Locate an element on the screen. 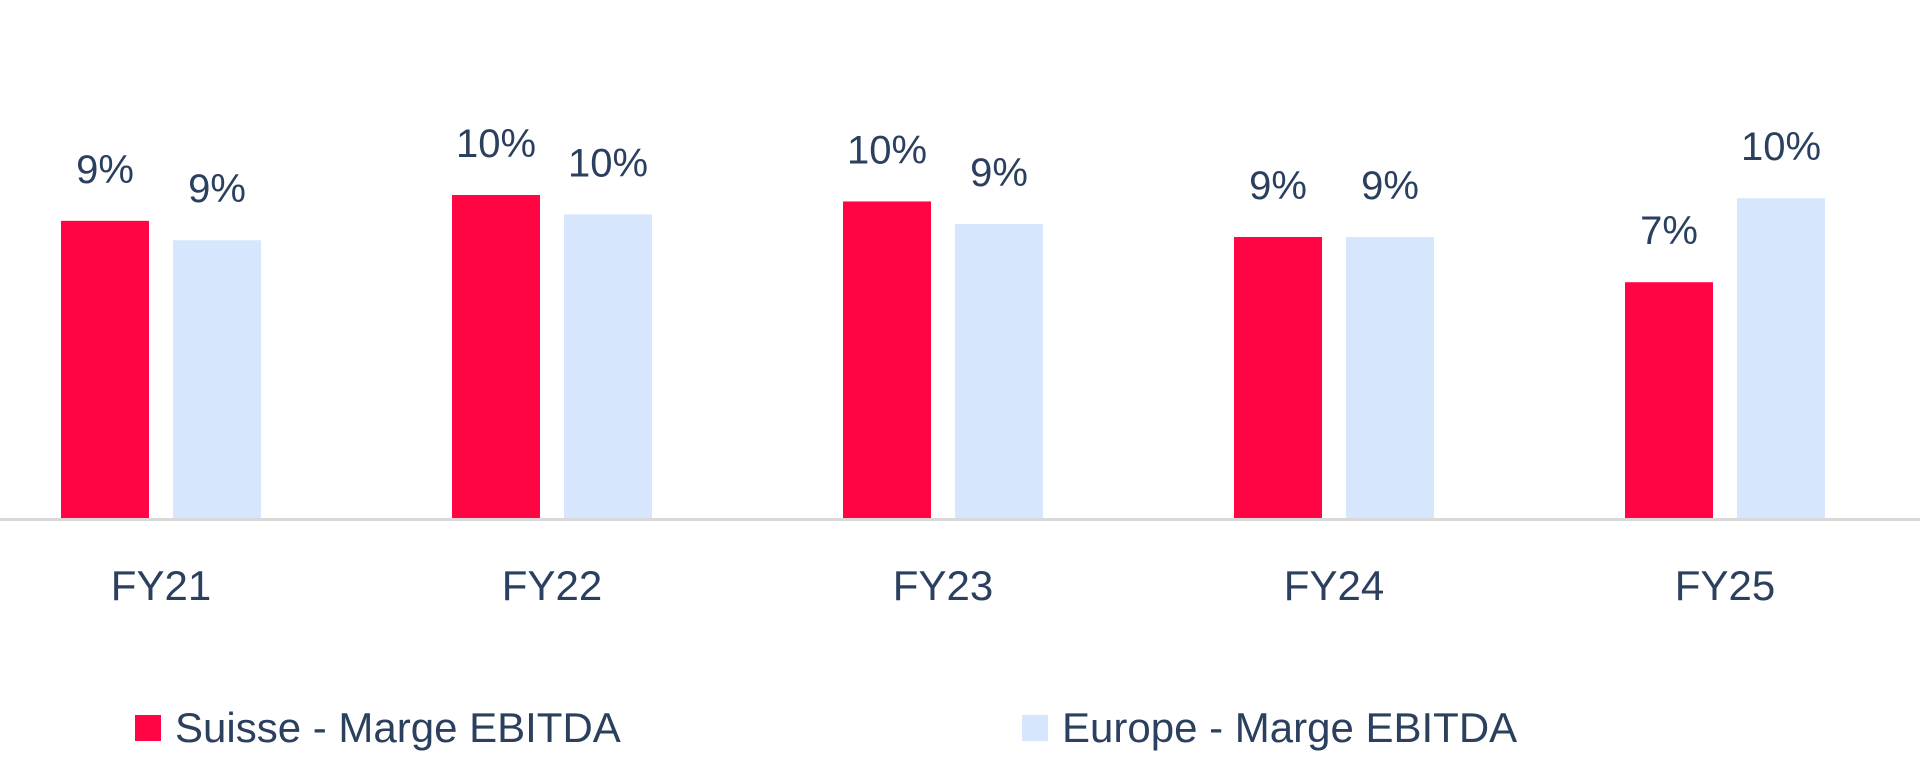 The image size is (1920, 780). legend-swatch-europe is located at coordinates (1035, 728).